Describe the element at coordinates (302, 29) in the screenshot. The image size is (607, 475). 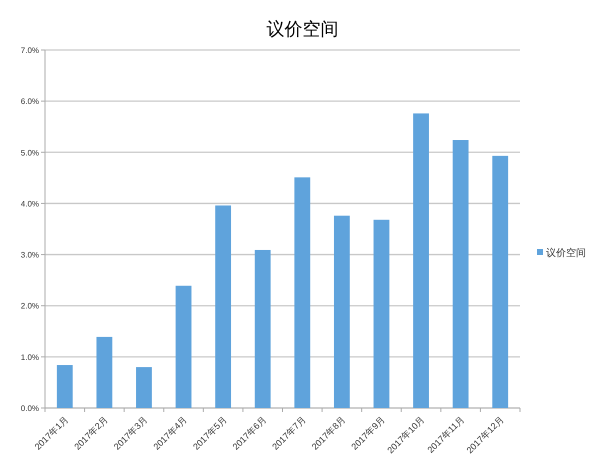
I see `title: 议价空间` at that location.